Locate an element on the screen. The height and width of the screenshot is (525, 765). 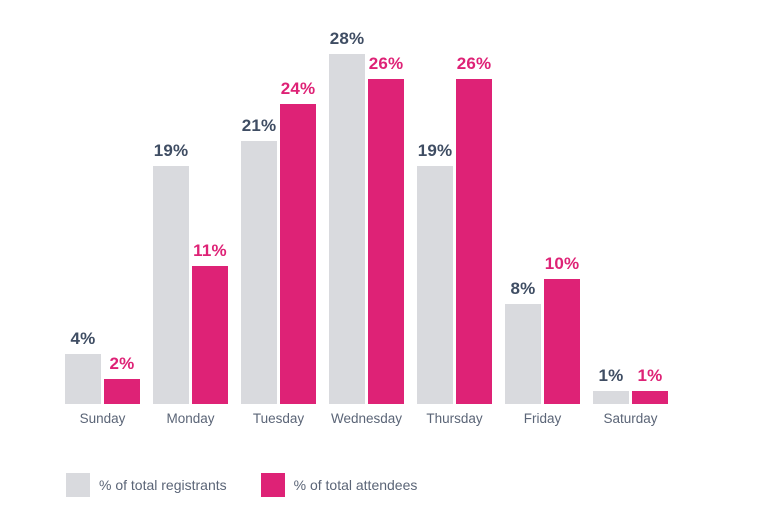
x-axis-label-monday: Monday is located at coordinates (190, 418).